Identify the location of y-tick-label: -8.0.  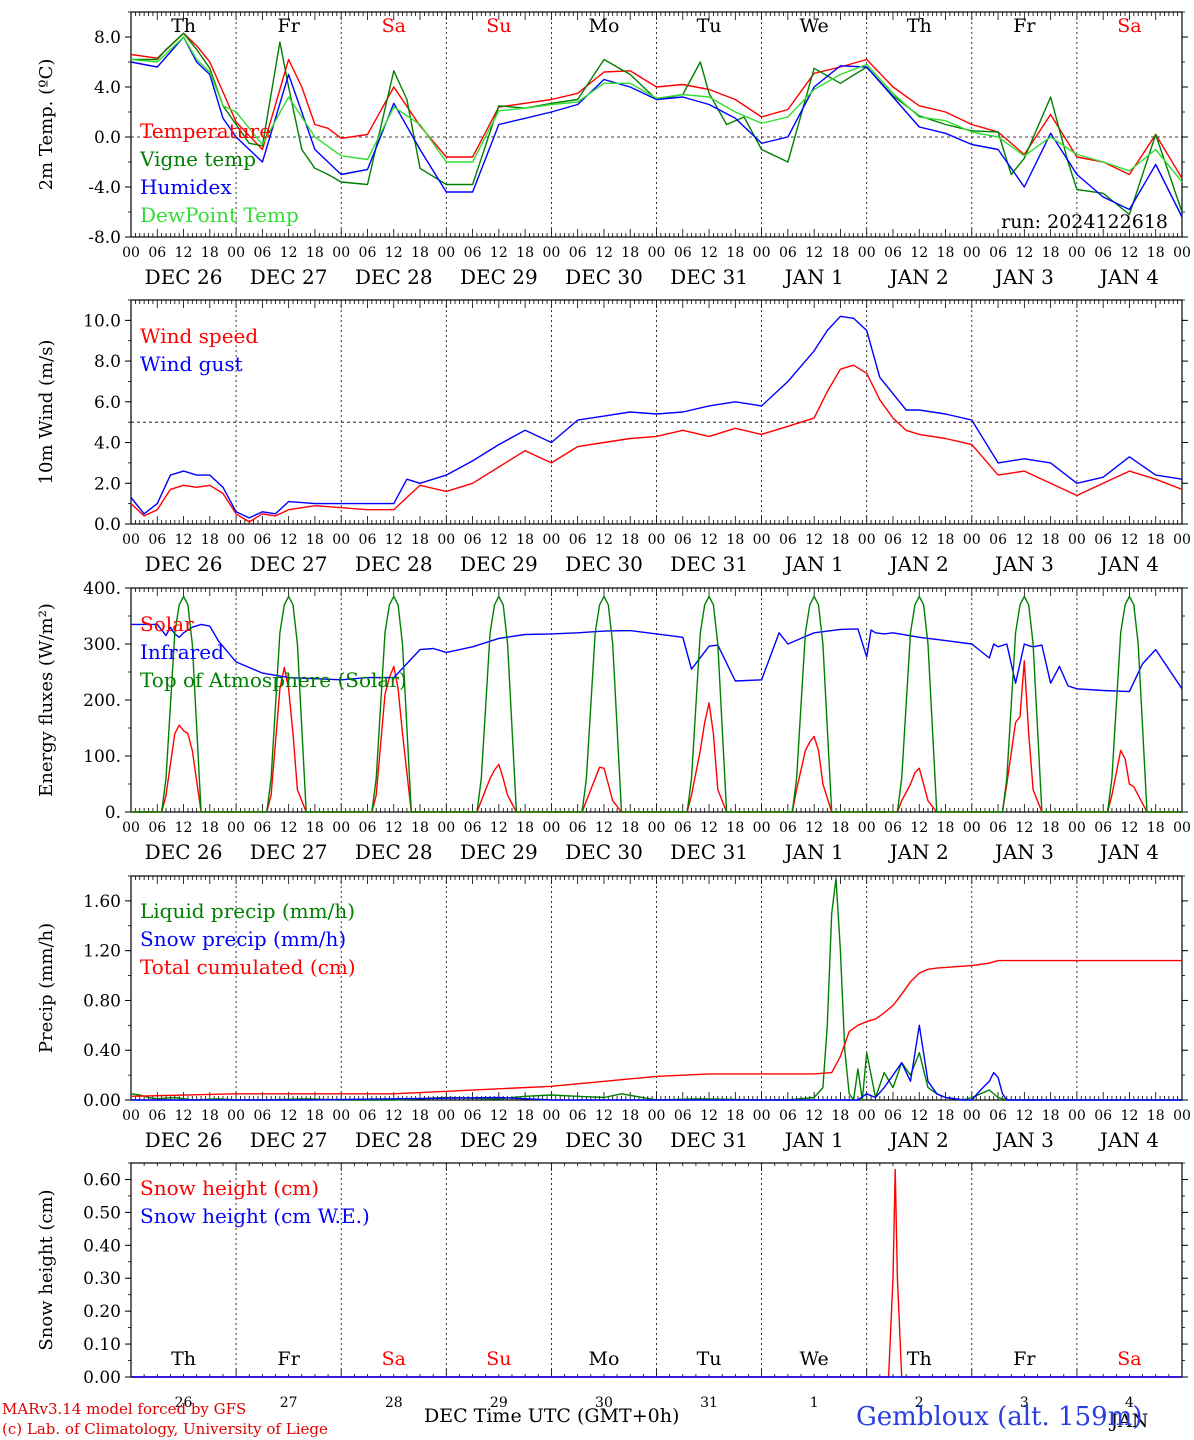
(104, 238).